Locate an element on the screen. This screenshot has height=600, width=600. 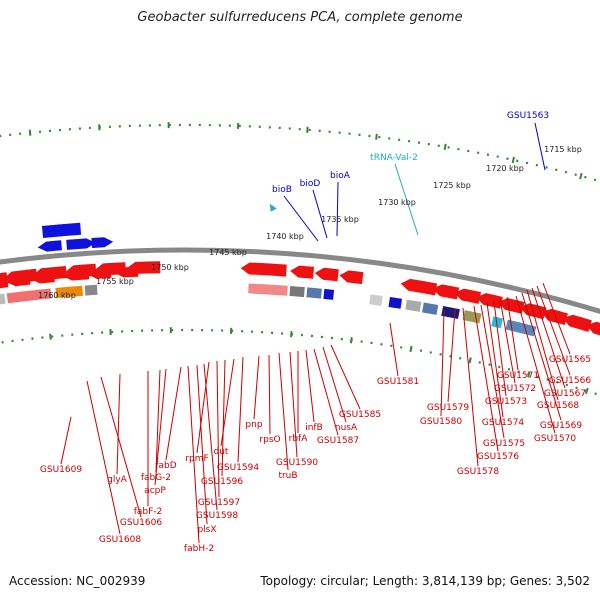
bottom-gene-label: GSU1568 is located at coordinates (558, 406).